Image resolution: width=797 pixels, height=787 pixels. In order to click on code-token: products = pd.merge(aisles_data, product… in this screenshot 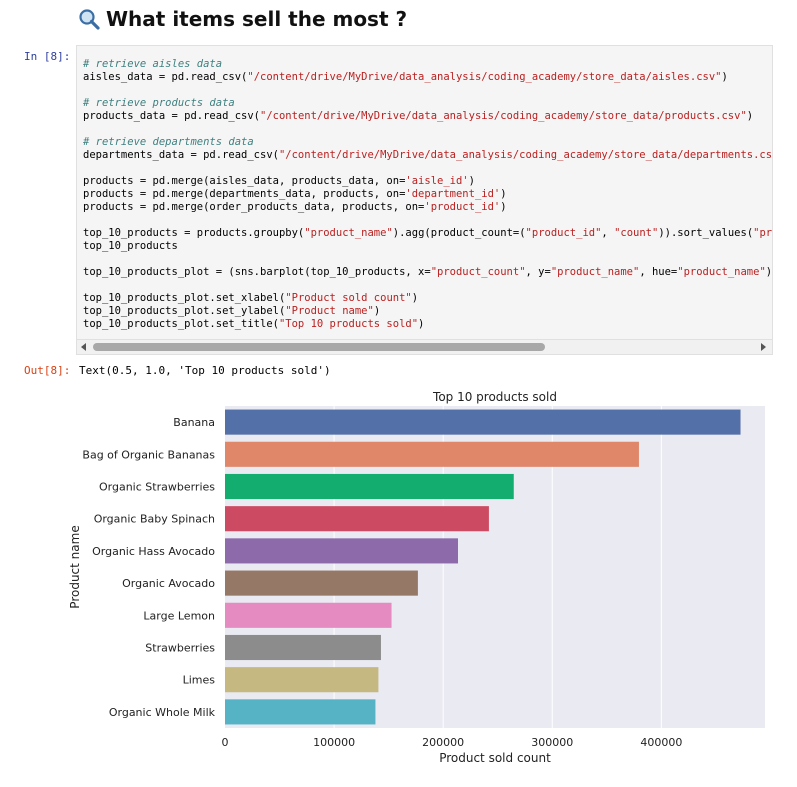, I will do `click(244, 181)`.